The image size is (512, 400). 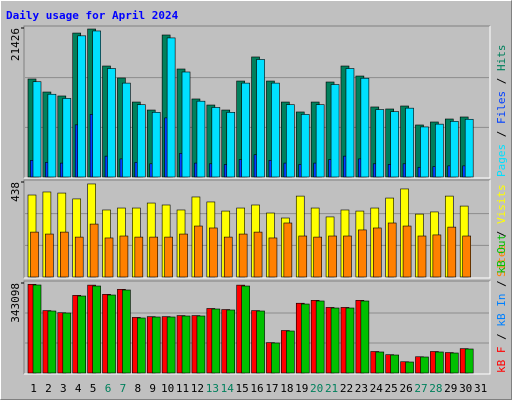 I want to click on x-tick-label: 26, so click(x=405, y=388).